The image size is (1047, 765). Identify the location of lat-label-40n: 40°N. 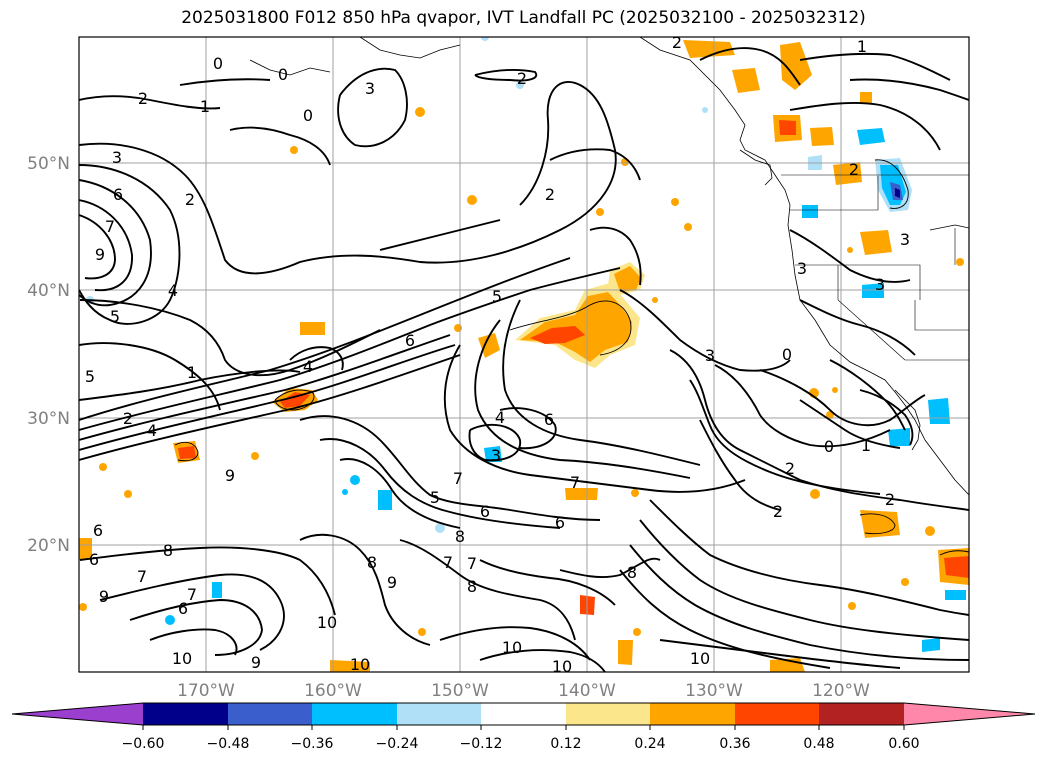
(48, 291).